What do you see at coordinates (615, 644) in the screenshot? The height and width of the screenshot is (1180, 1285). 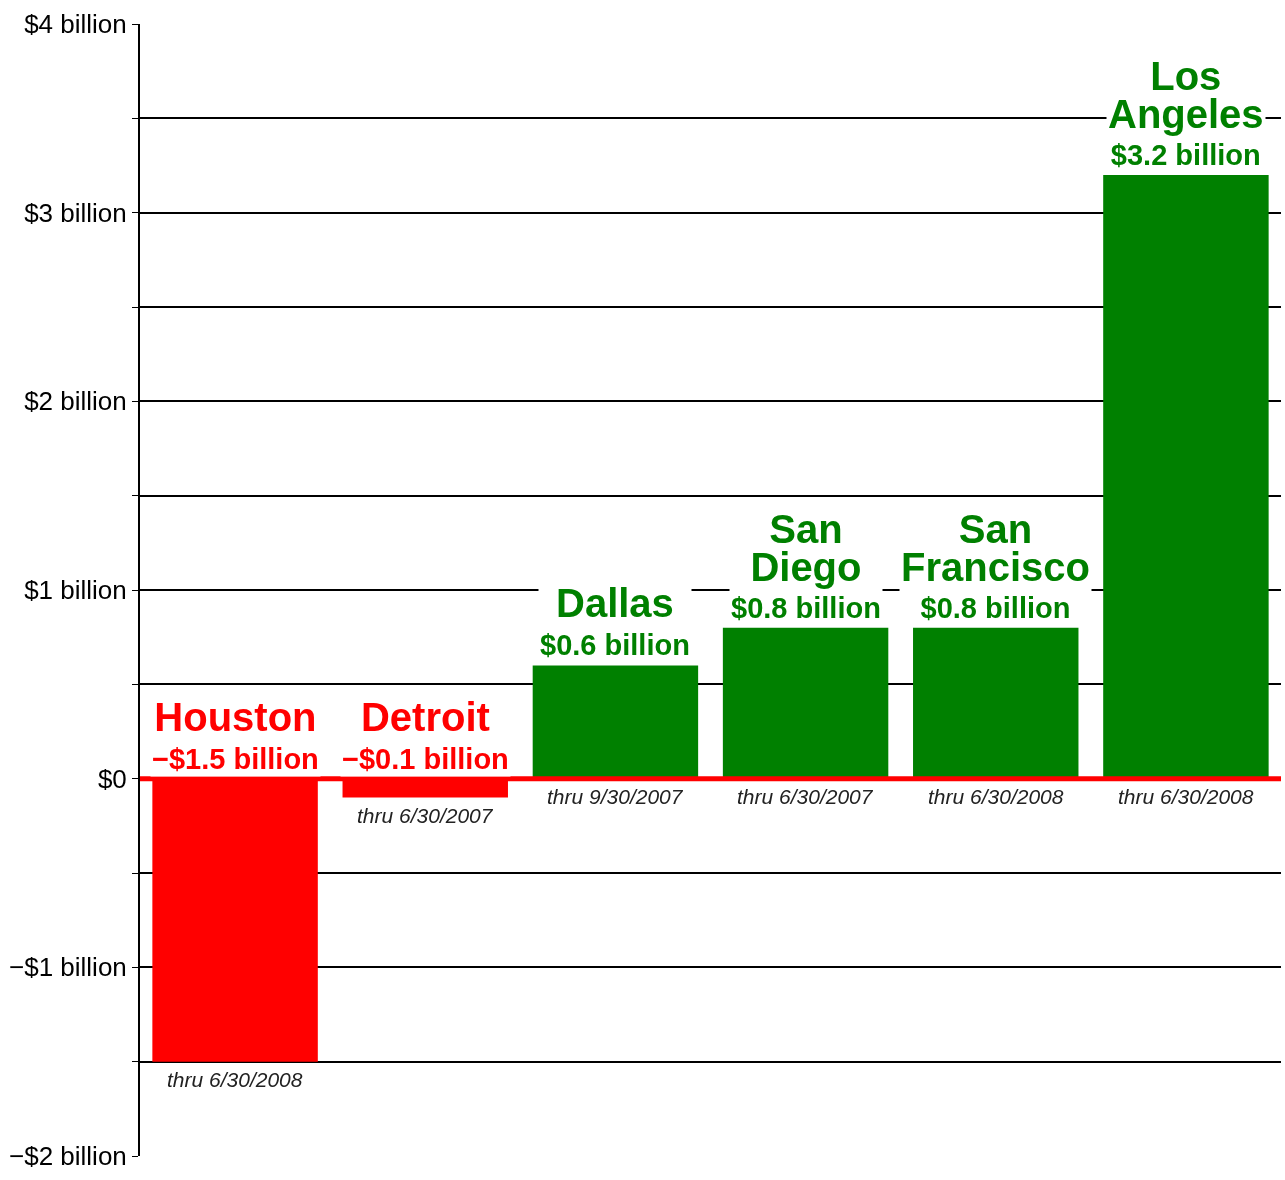 I see `data-label: $0.6 billion` at bounding box center [615, 644].